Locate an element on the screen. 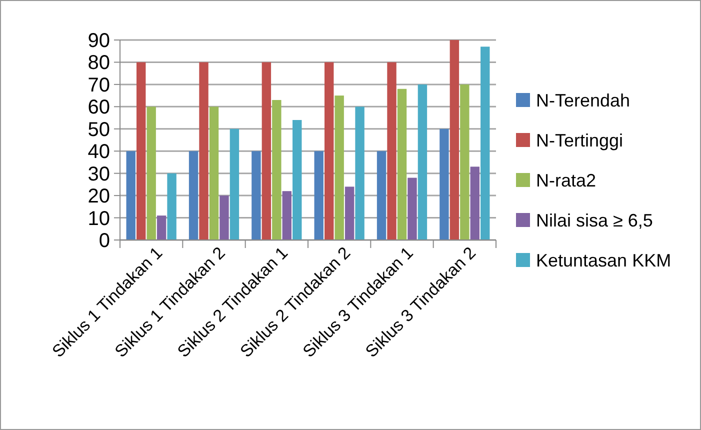 This screenshot has height=430, width=701. y-tick-label: 70 is located at coordinates (99, 85).